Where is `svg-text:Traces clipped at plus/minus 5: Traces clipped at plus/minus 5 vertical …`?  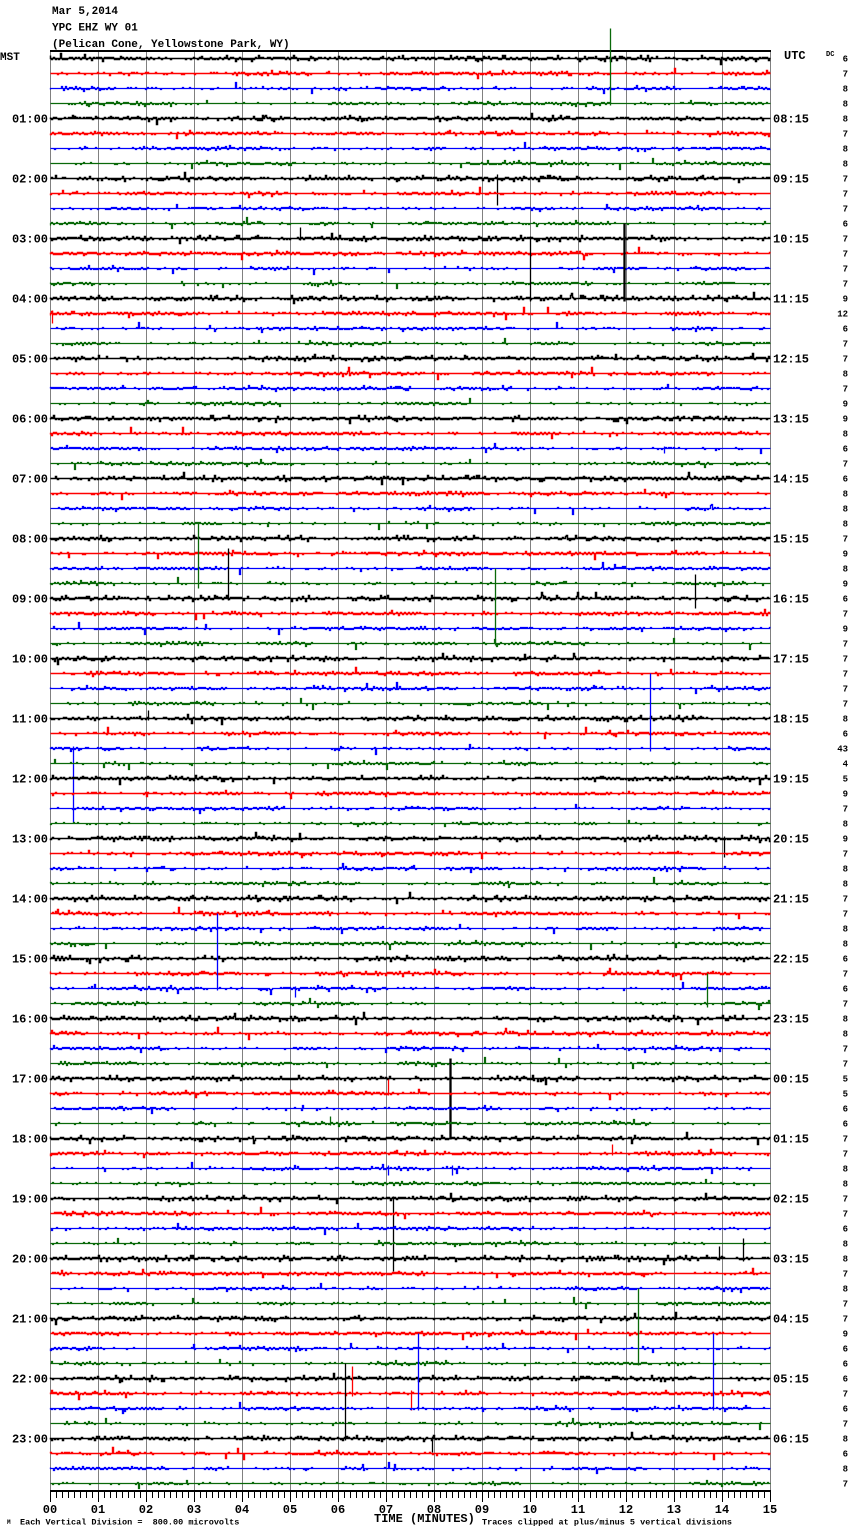 svg-text:Traces clipped at plus/minus 5: Traces clipped at plus/minus 5 vertical … is located at coordinates (607, 1523).